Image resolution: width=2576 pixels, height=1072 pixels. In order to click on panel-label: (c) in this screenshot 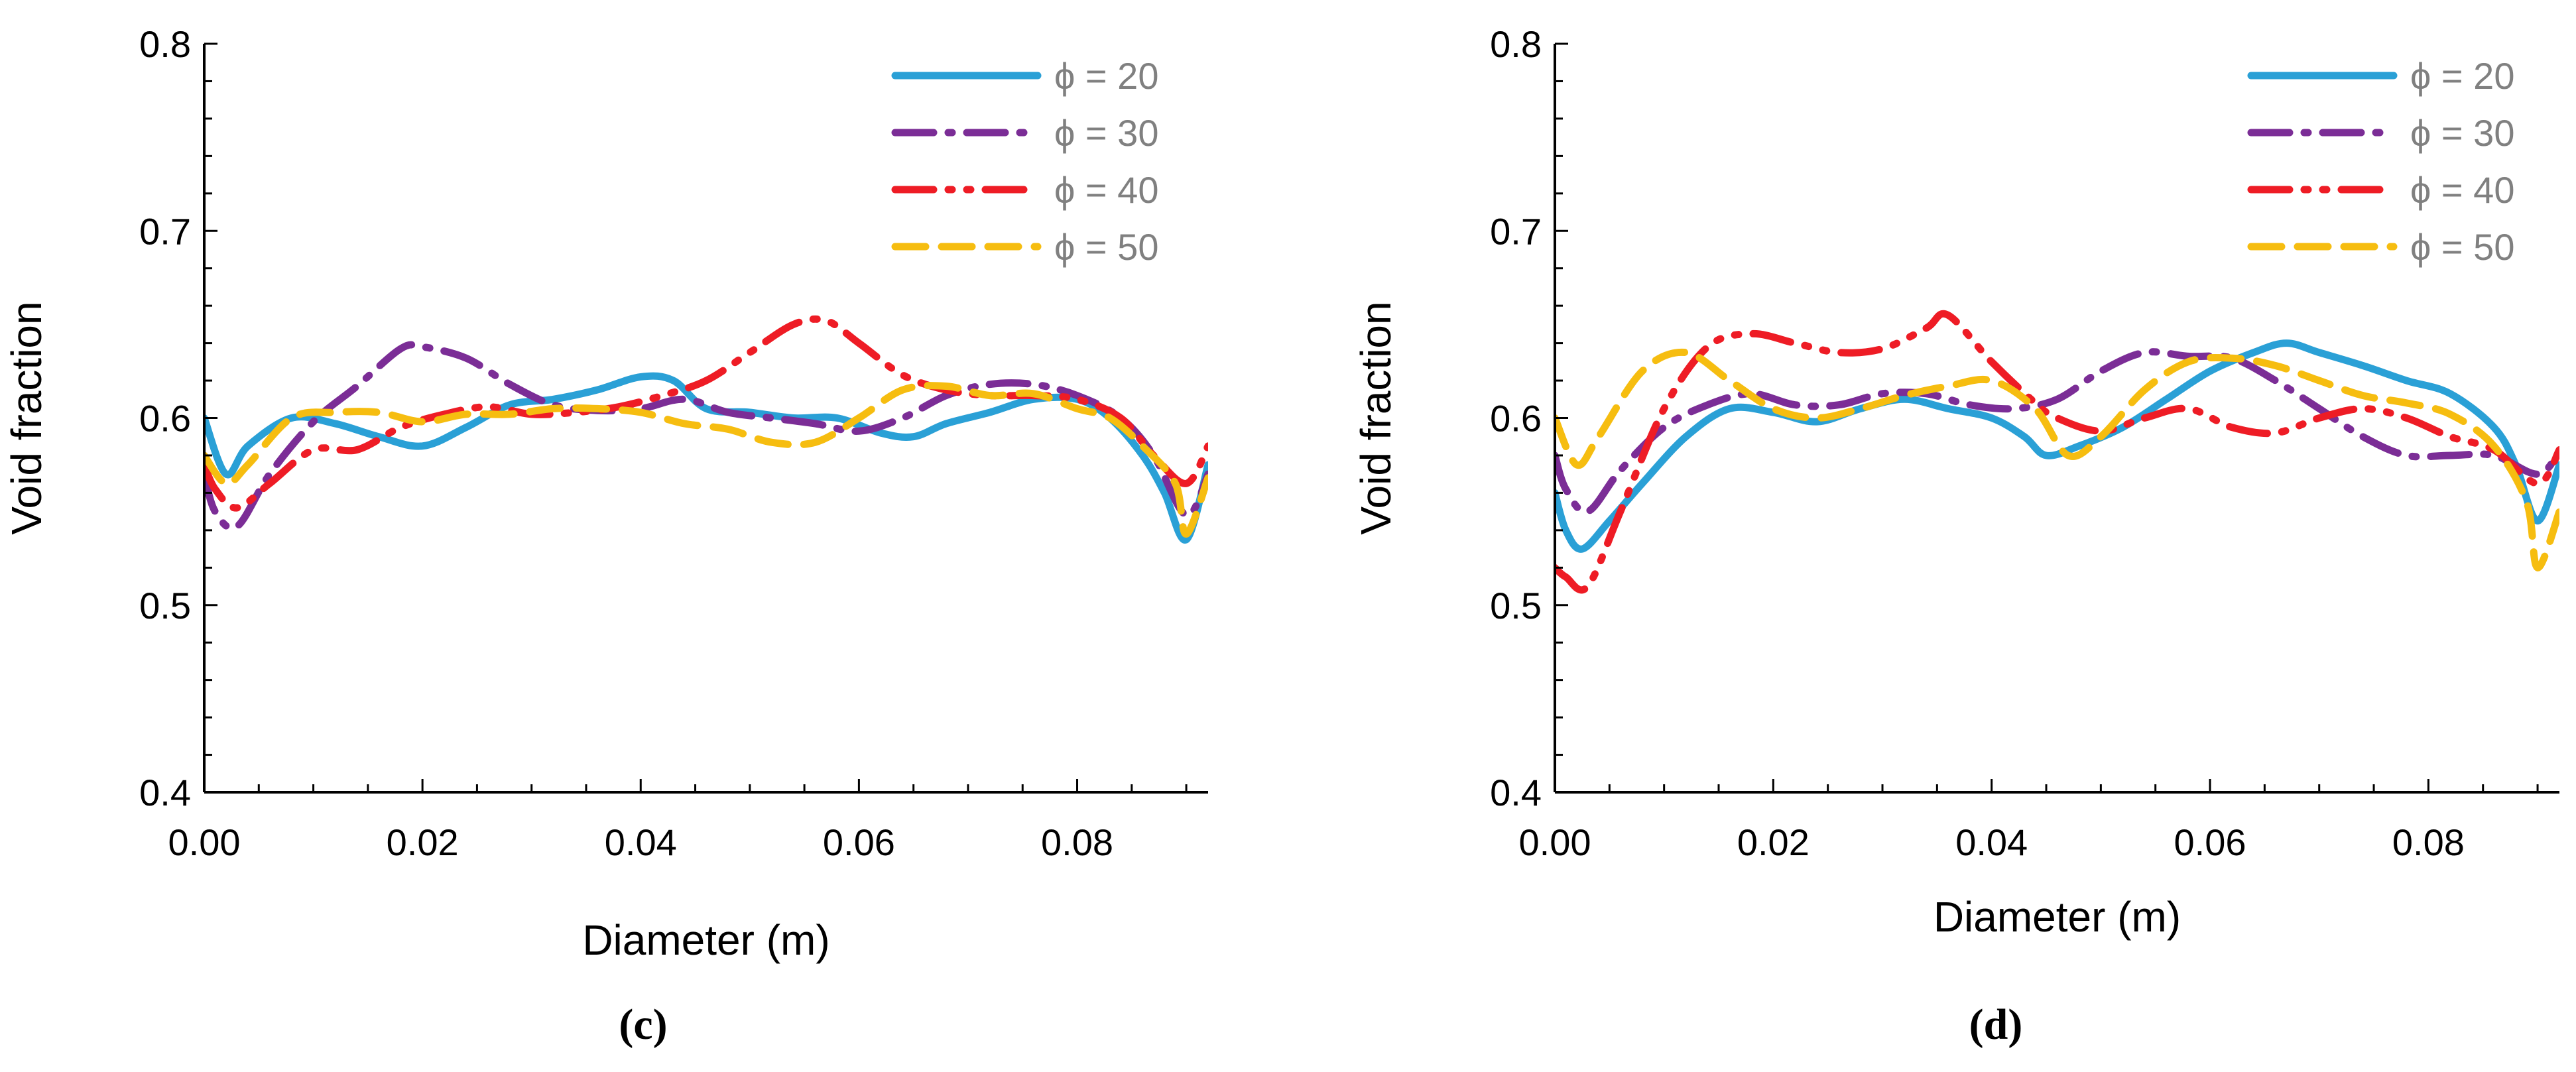, I will do `click(643, 1024)`.